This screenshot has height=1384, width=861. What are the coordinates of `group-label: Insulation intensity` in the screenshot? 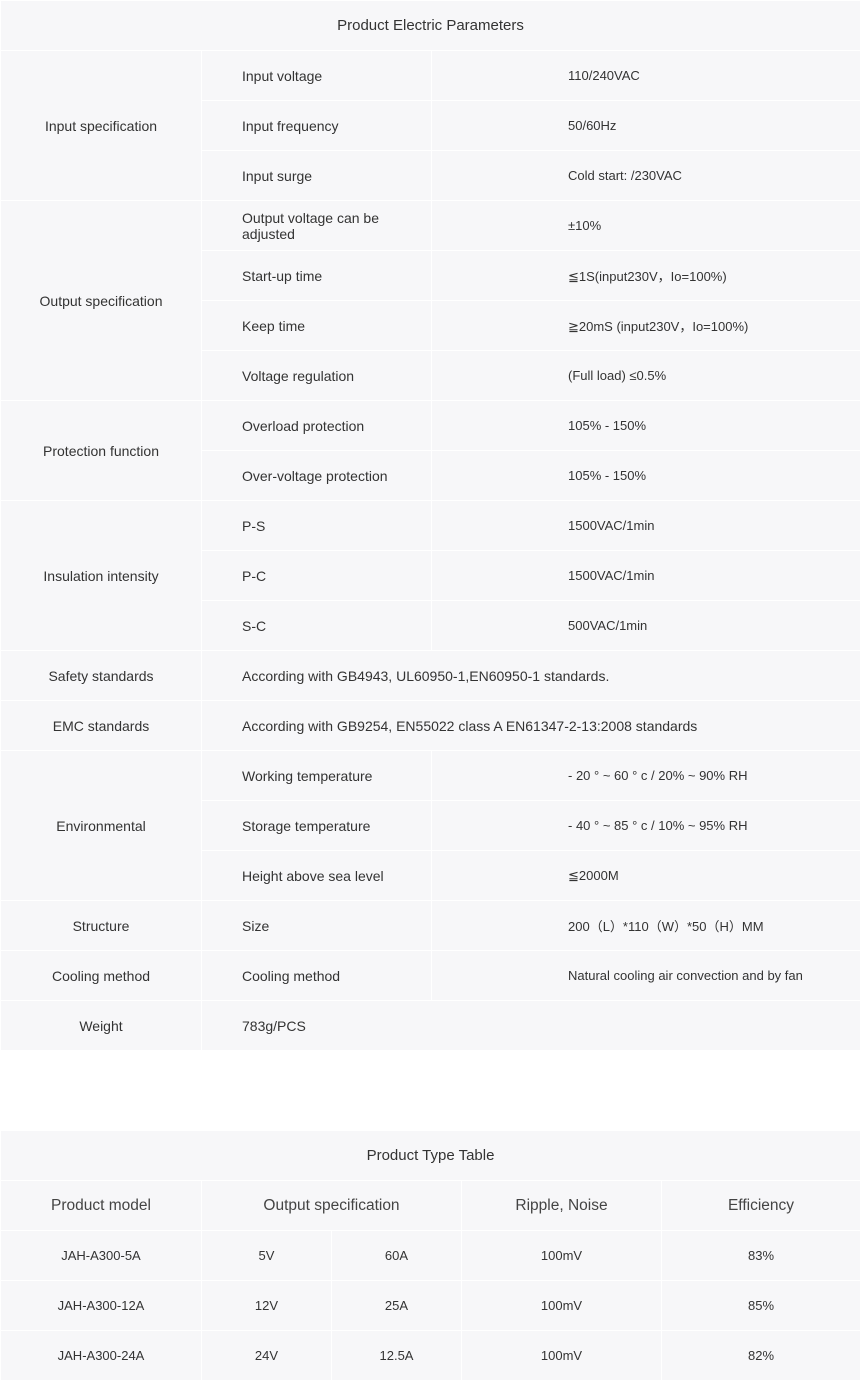 It's located at (101, 575).